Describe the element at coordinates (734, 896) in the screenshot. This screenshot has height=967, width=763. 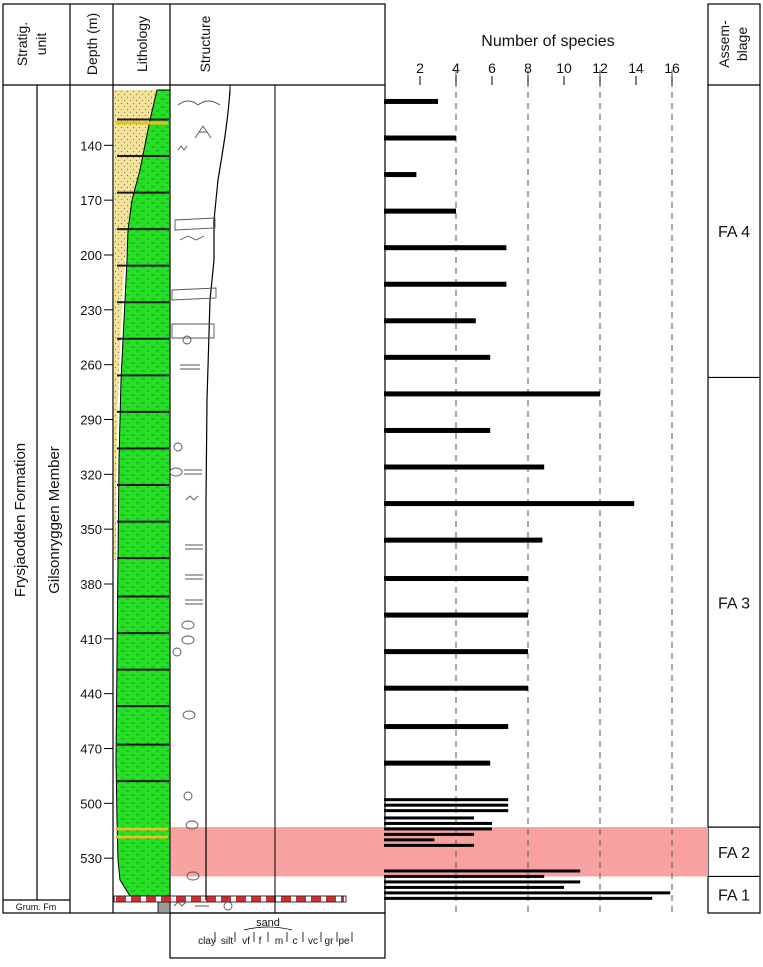
I see `assemblage-label-fa-1: FA 1` at that location.